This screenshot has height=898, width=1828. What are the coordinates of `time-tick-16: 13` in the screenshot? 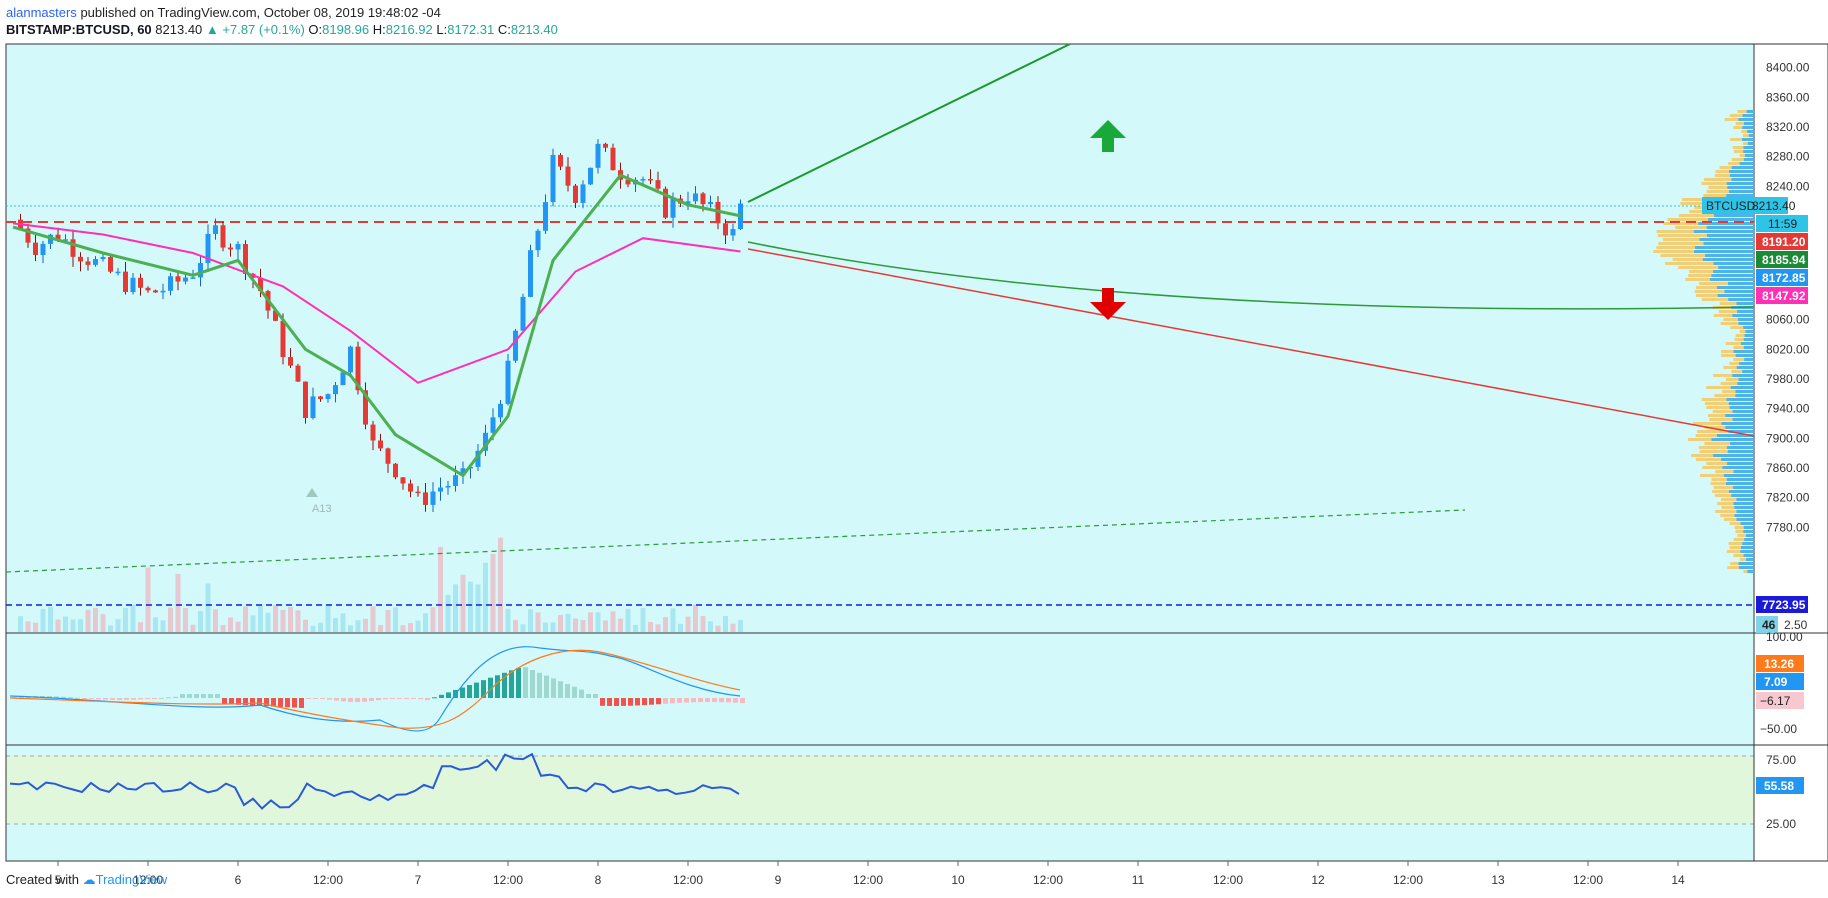 It's located at (1498, 880).